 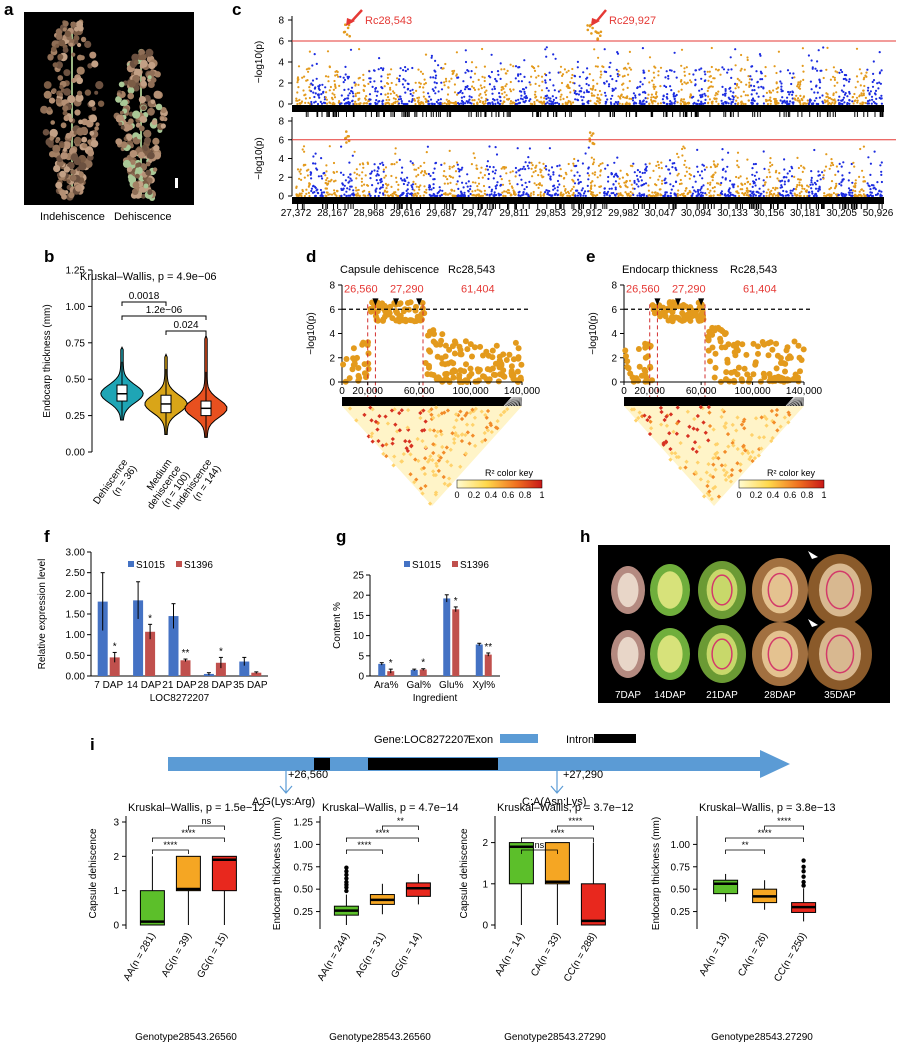 What do you see at coordinates (396, 302) in the screenshot?
I see `marker-arrow-icon` at bounding box center [396, 302].